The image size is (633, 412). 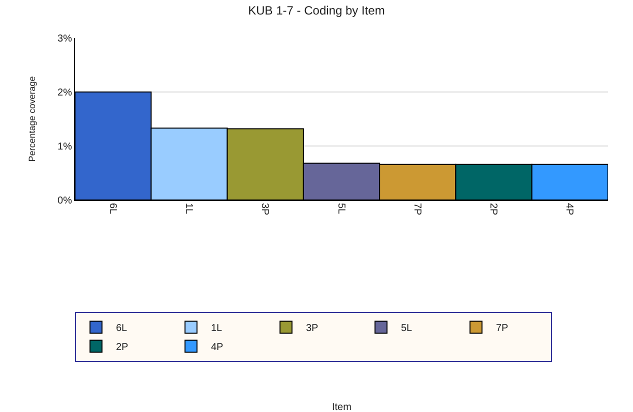 What do you see at coordinates (122, 348) in the screenshot?
I see `legend-label: 2P` at bounding box center [122, 348].